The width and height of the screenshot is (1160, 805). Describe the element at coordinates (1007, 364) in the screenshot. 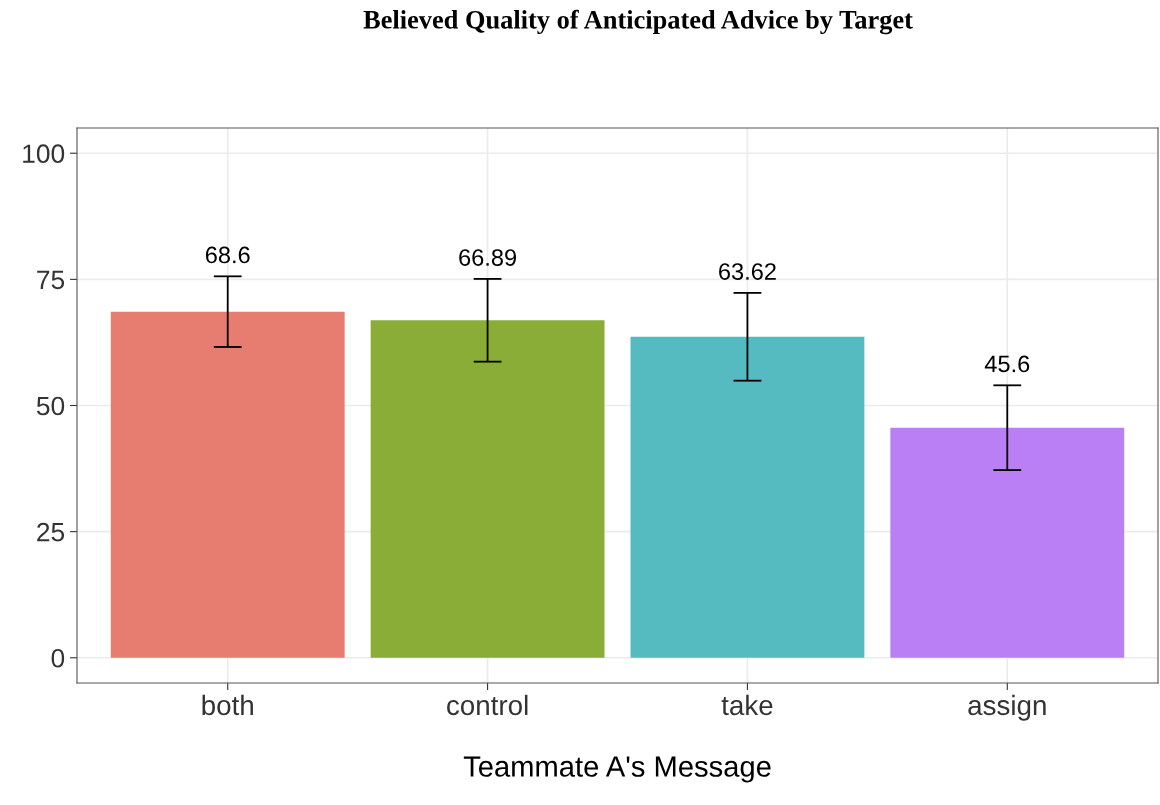

I see `data-label: 45.6` at that location.